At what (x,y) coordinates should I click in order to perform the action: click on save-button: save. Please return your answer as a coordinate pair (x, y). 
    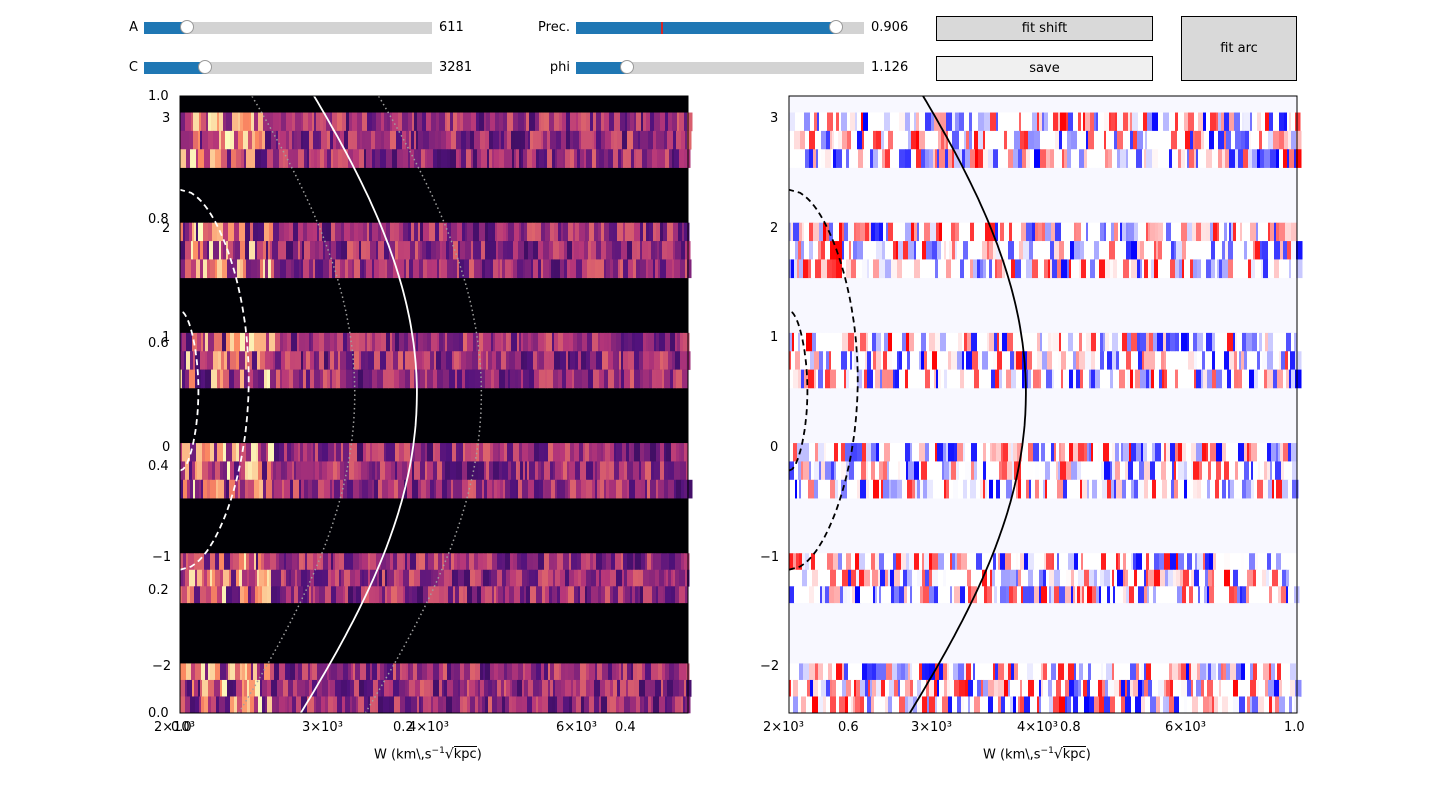
    Looking at the image, I should click on (1044, 68).